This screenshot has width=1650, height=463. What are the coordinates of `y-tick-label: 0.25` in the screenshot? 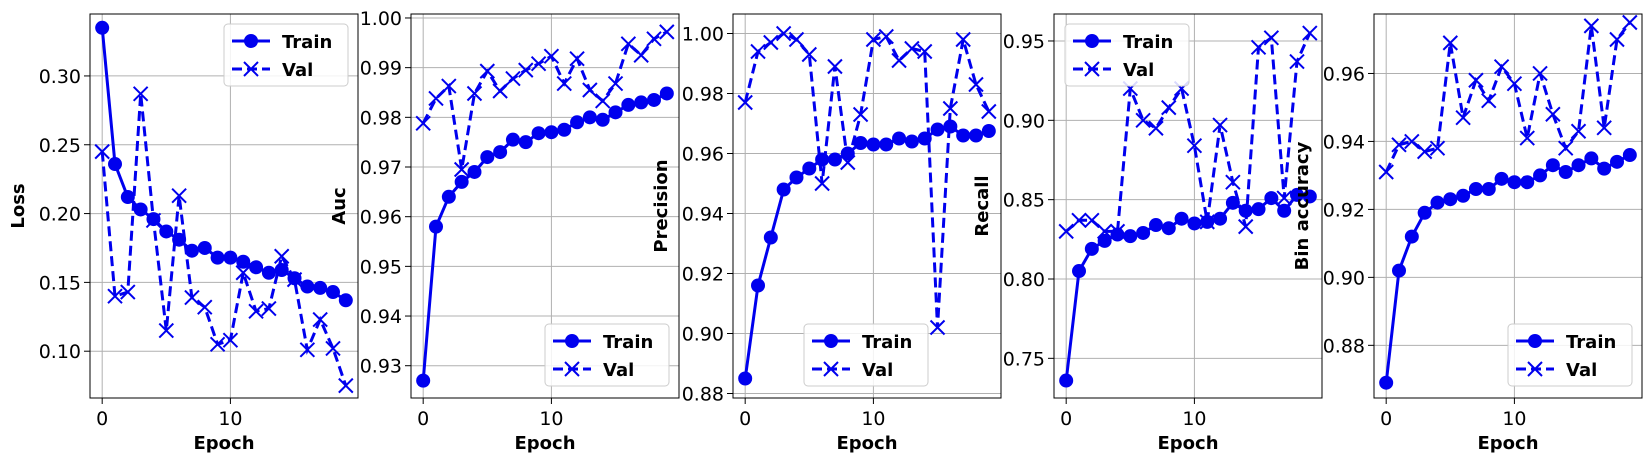 It's located at (60, 146).